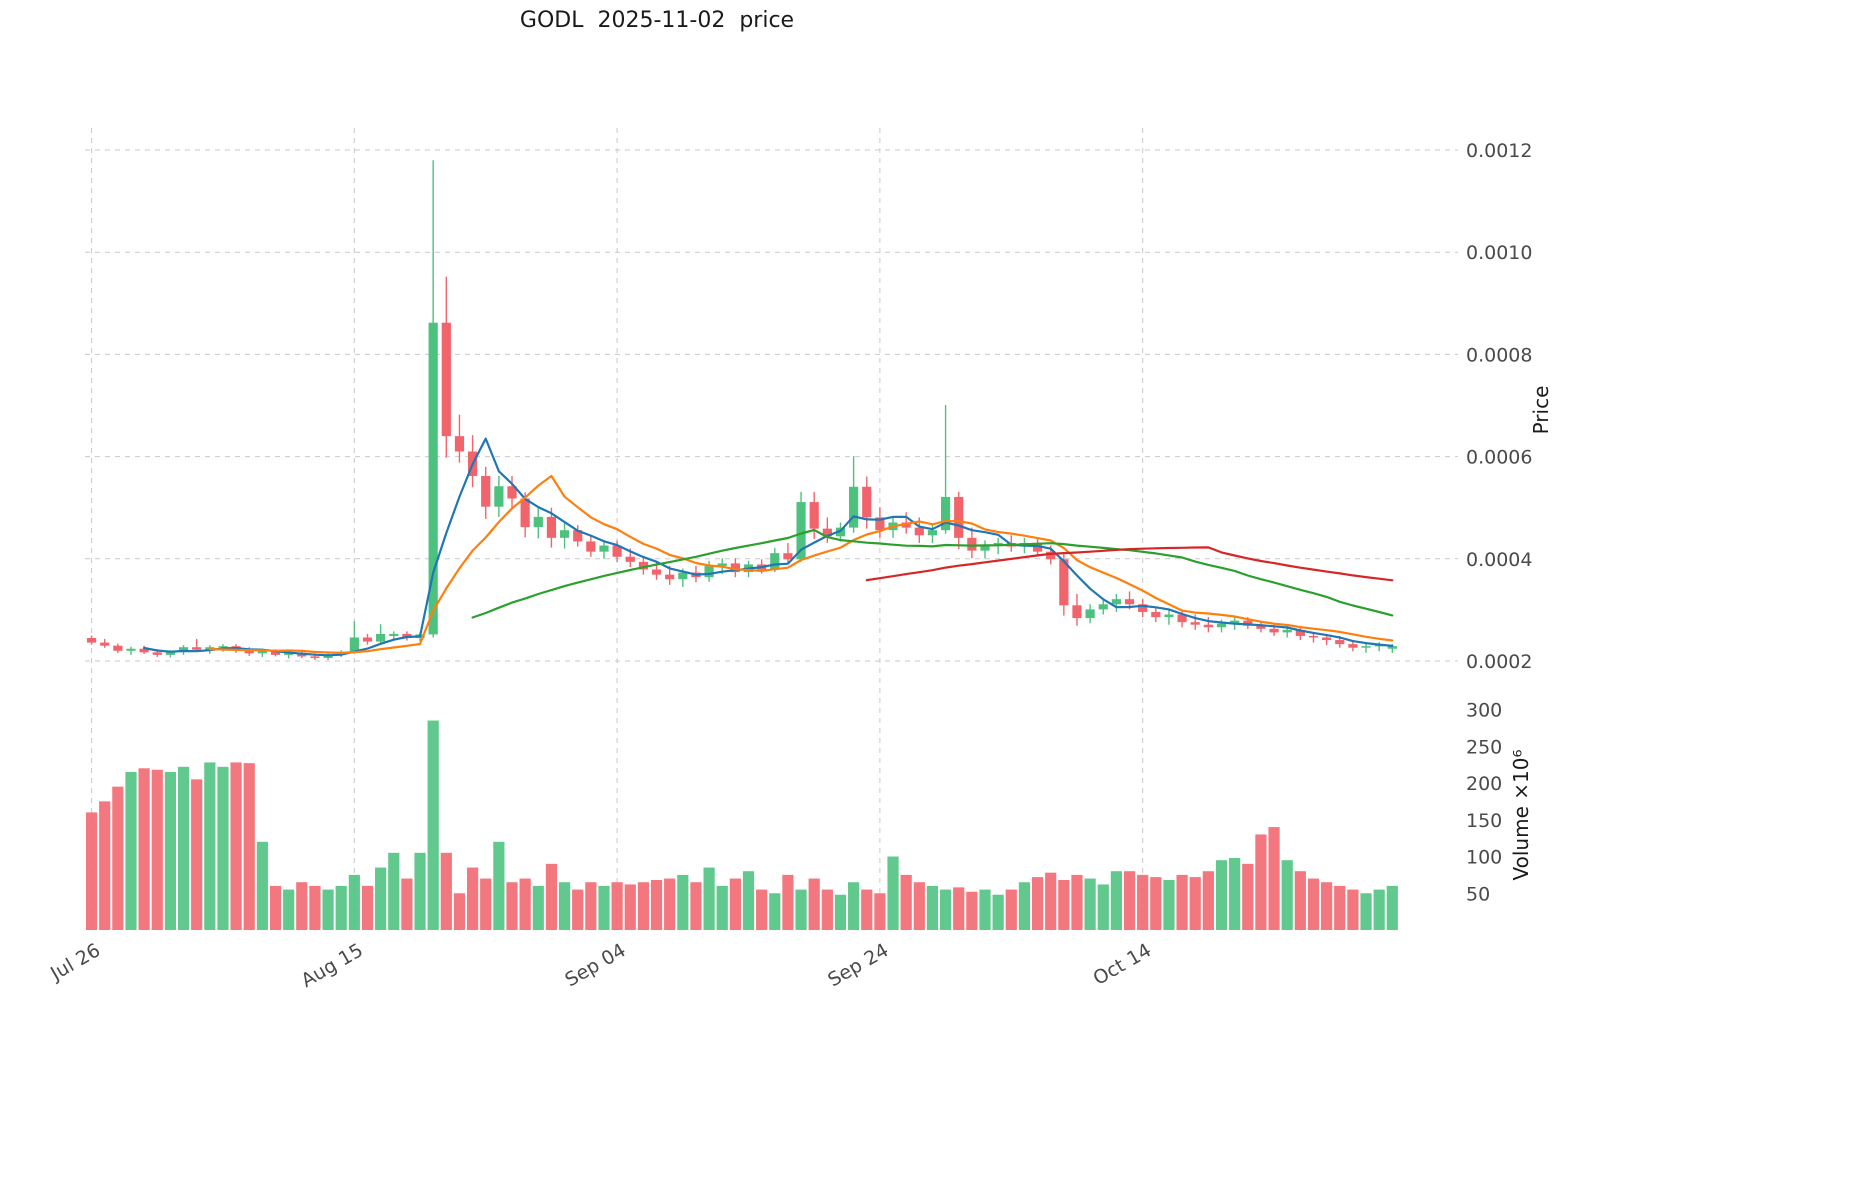  I want to click on volume-tick-label: 50, so click(1478, 894).